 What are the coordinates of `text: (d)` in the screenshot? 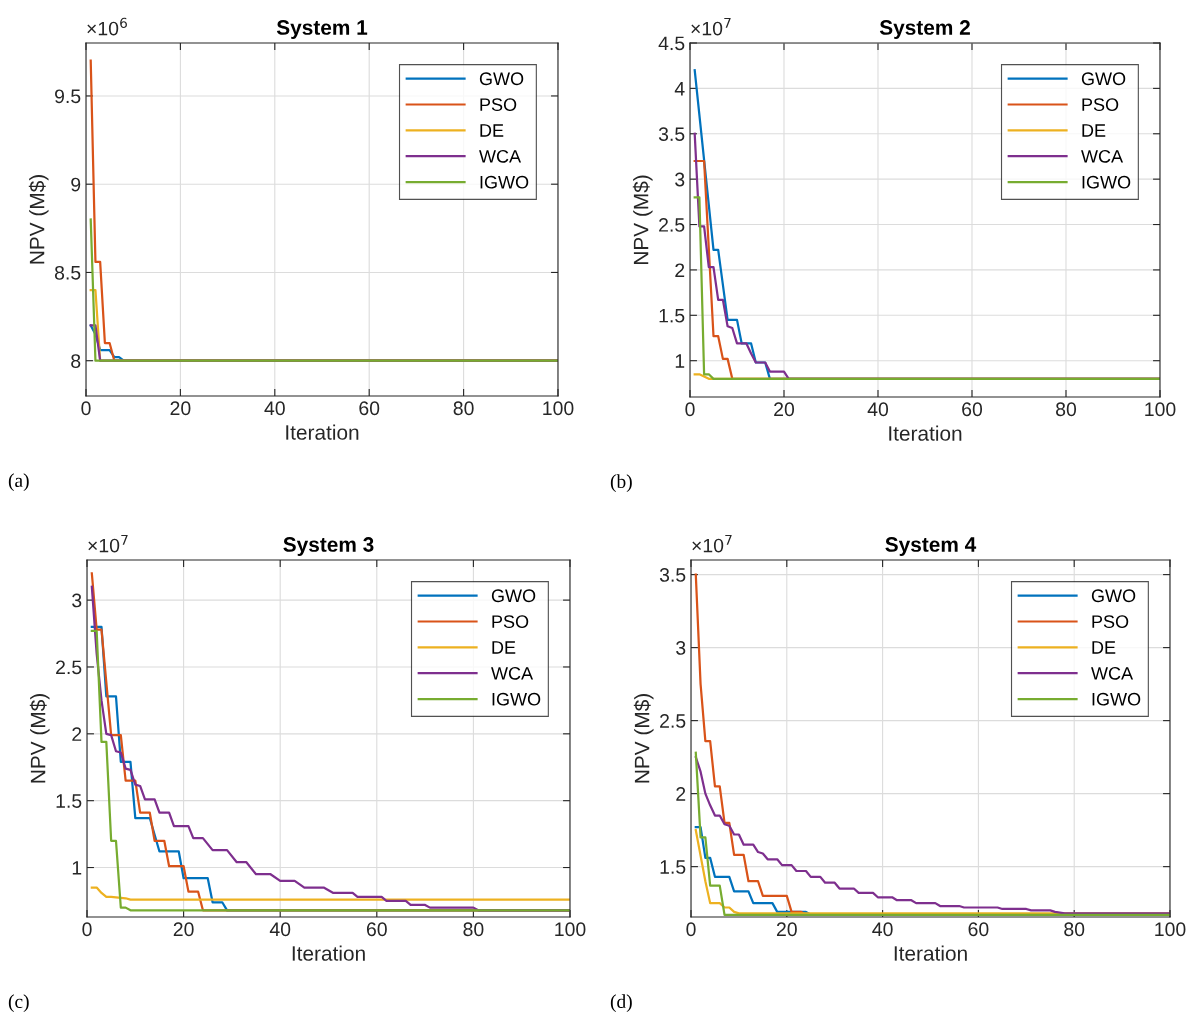 It's located at (621, 1003).